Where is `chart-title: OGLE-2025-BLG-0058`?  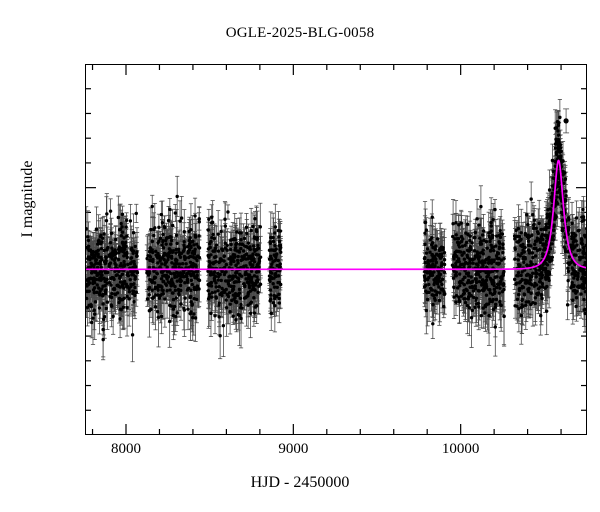 chart-title: OGLE-2025-BLG-0058 is located at coordinates (300, 33).